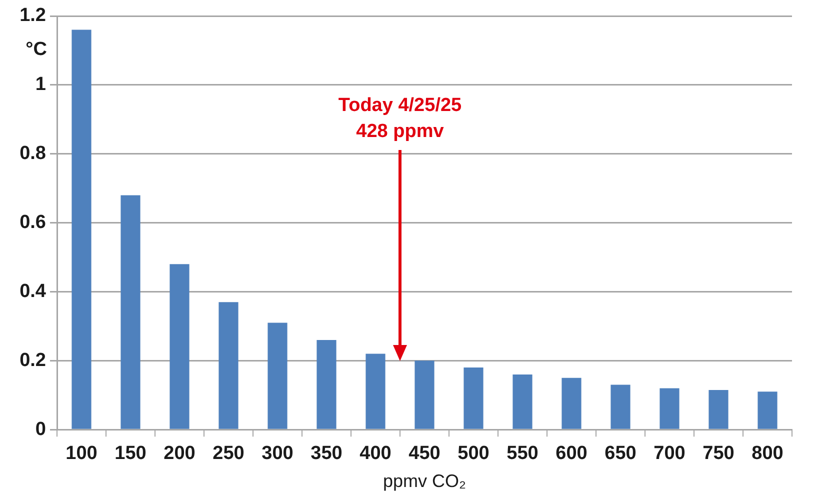 This screenshot has width=814, height=497. Describe the element at coordinates (180, 453) in the screenshot. I see `x-tick-label: 200` at that location.